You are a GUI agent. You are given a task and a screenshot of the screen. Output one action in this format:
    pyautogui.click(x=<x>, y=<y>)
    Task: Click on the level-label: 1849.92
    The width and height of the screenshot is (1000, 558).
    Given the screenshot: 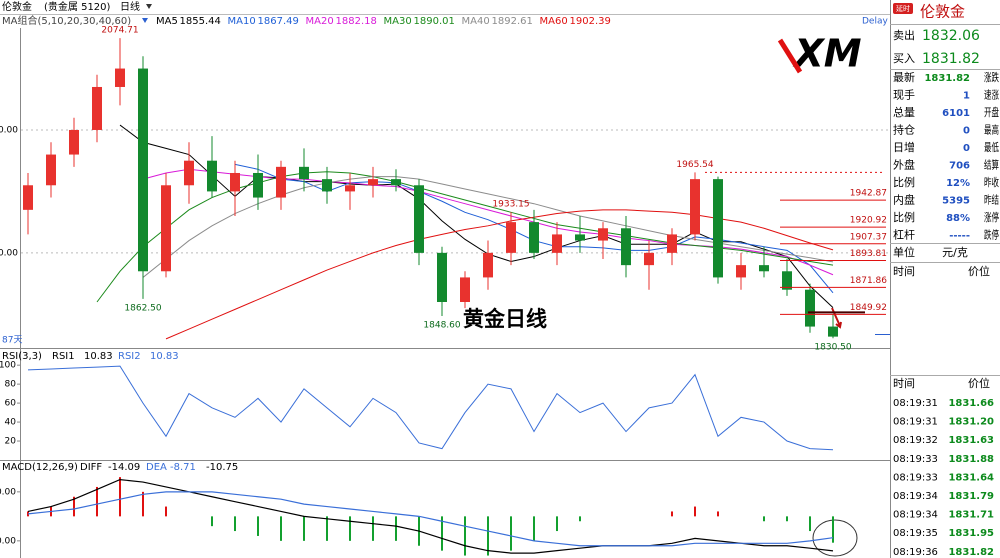 What is the action you would take?
    pyautogui.click(x=868, y=308)
    